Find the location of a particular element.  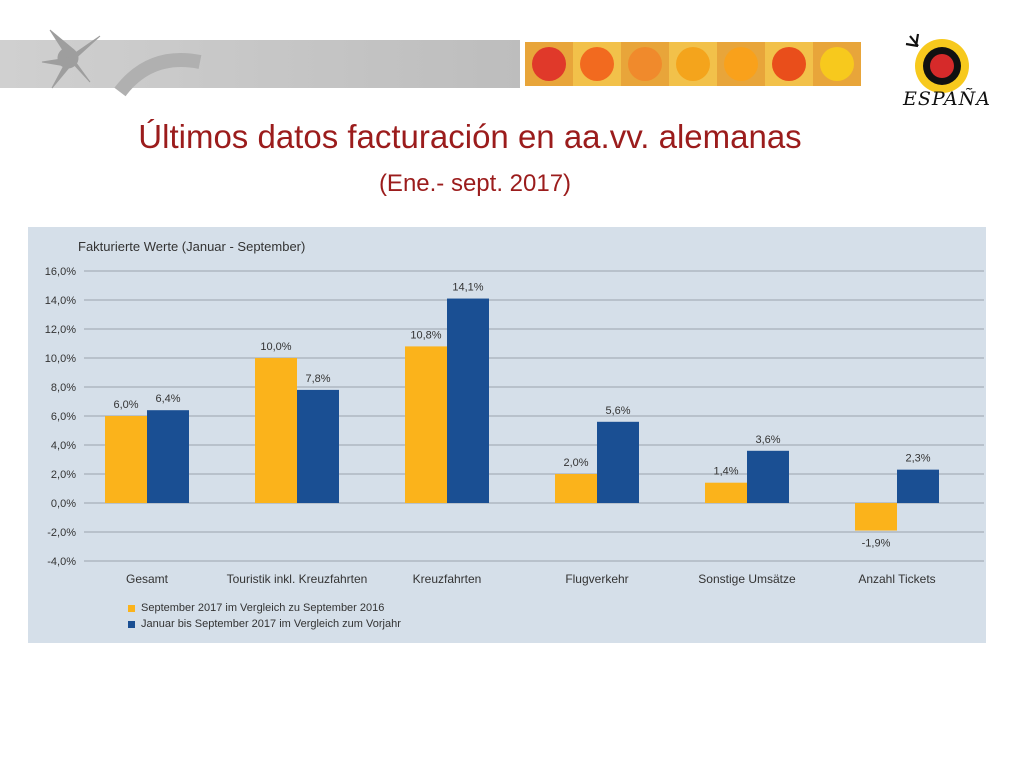

star-decoration-icon is located at coordinates (121, 63).